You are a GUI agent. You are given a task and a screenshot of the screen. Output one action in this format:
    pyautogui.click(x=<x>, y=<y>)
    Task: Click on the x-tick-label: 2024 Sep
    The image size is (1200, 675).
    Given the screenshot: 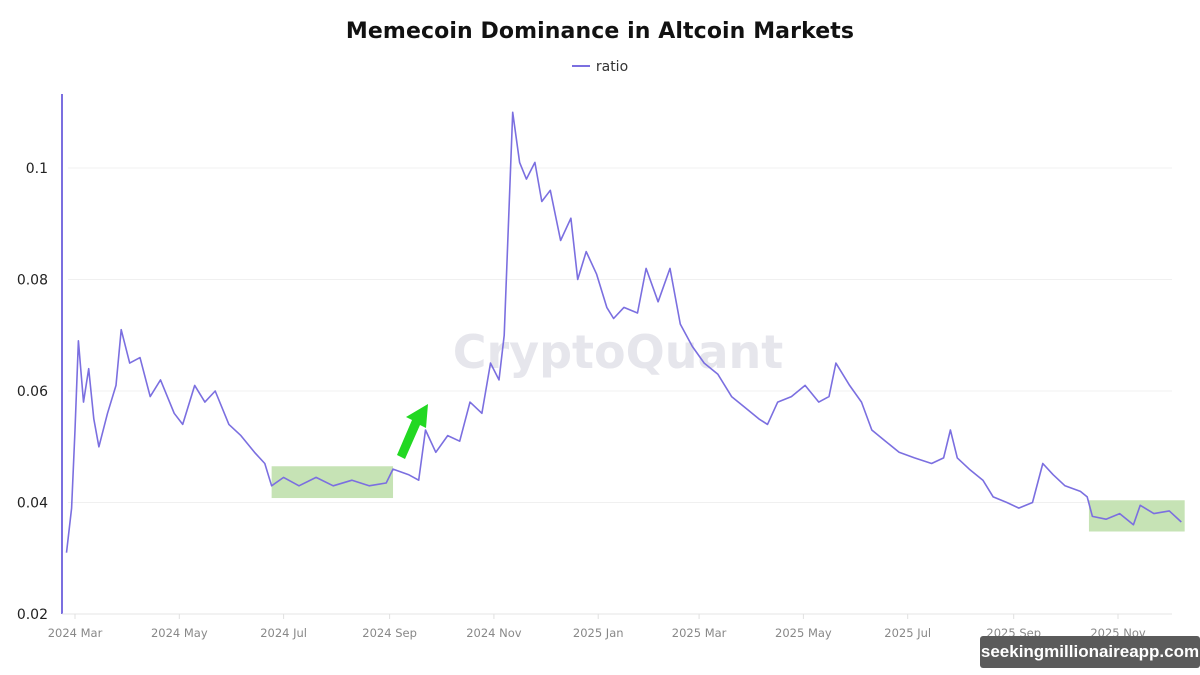 What is the action you would take?
    pyautogui.click(x=389, y=633)
    